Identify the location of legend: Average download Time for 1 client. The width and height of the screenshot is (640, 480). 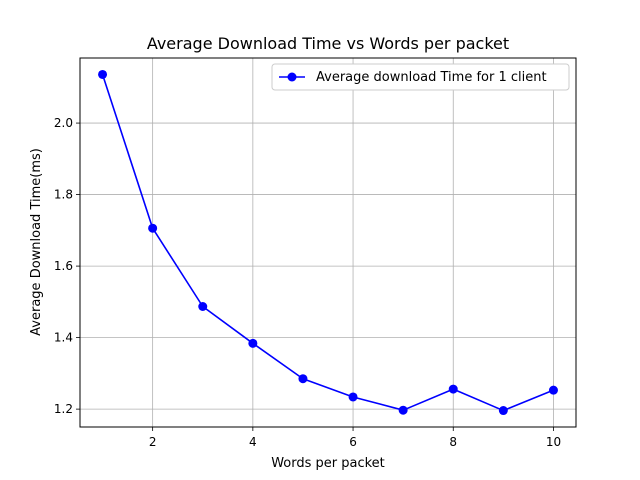
(420, 77).